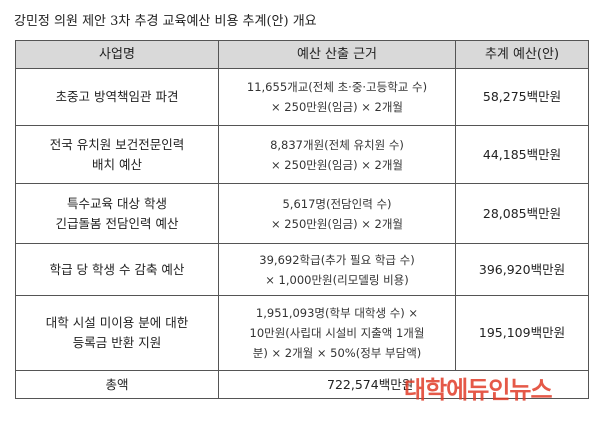 Image resolution: width=600 pixels, height=422 pixels. What do you see at coordinates (337, 97) in the screenshot?
I see `basis-cell: 11,655개교(전체 초·중·고등학교 수) × 250만원(임금) × 2개월` at bounding box center [337, 97].